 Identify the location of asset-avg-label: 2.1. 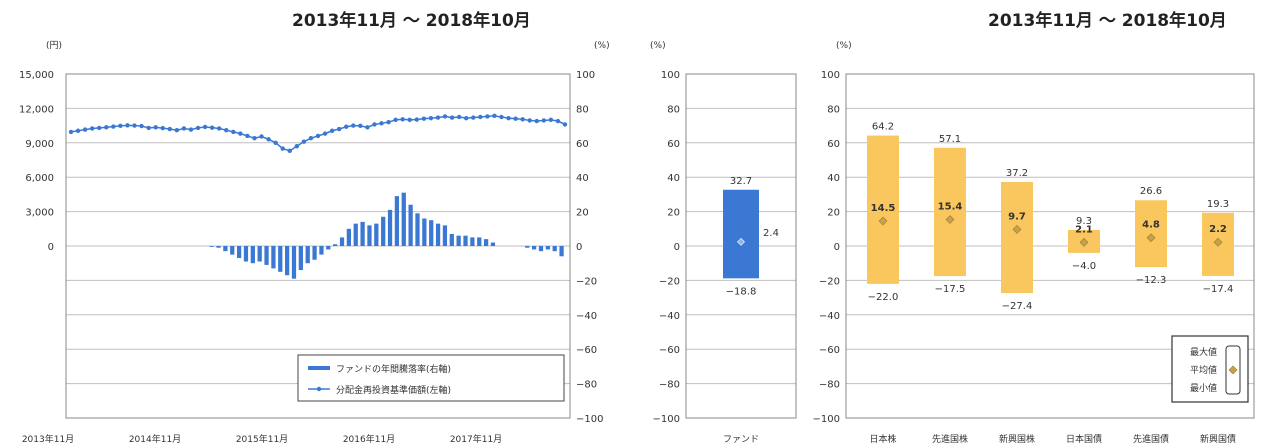
(1084, 229).